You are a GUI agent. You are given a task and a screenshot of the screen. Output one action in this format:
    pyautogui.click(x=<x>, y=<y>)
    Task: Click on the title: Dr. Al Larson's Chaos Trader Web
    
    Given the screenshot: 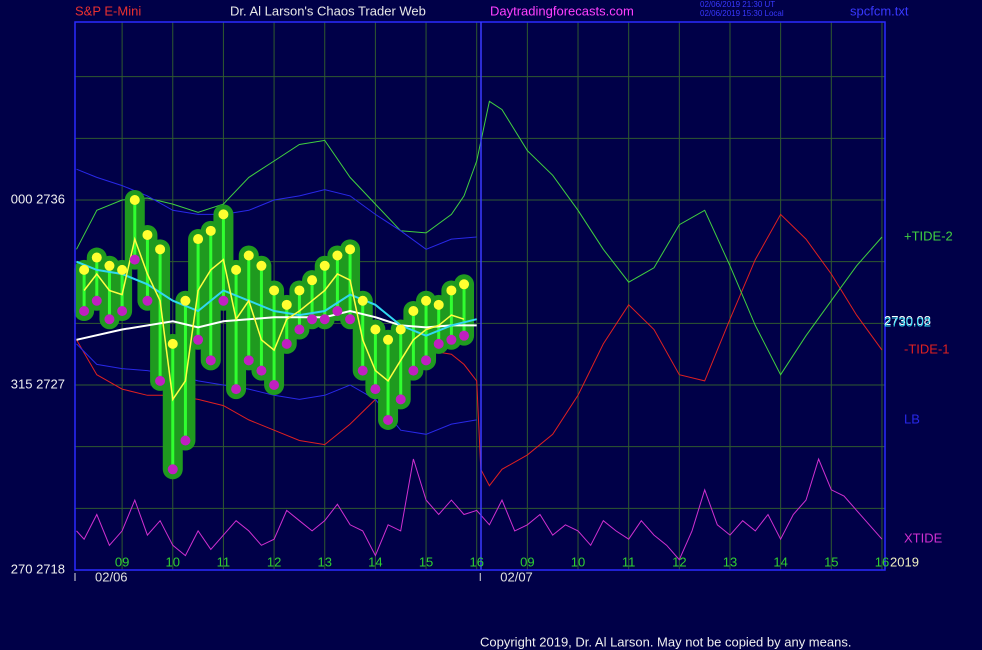 What is the action you would take?
    pyautogui.click(x=328, y=10)
    